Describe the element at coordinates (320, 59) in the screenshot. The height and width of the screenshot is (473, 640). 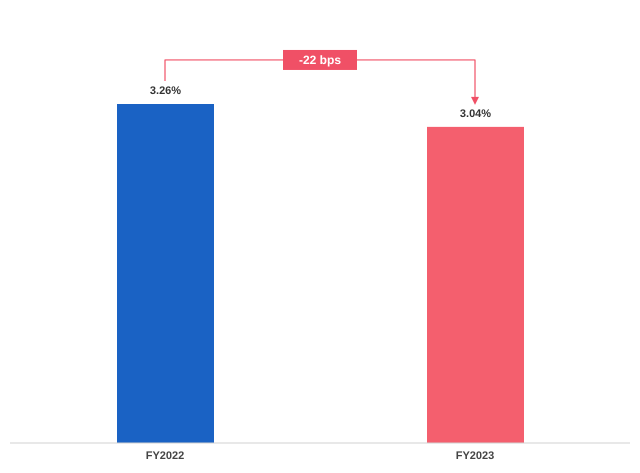
I see `text: -22 bps` at that location.